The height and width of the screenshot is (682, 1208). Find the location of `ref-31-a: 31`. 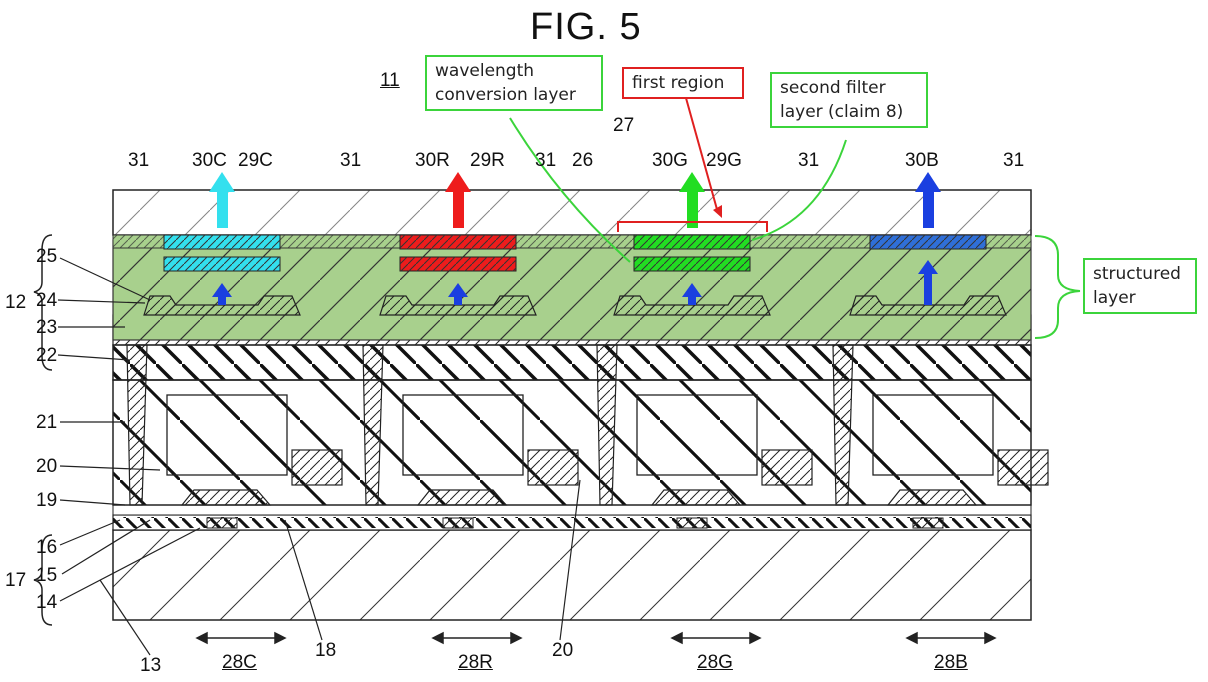

ref-31-a: 31 is located at coordinates (139, 160).